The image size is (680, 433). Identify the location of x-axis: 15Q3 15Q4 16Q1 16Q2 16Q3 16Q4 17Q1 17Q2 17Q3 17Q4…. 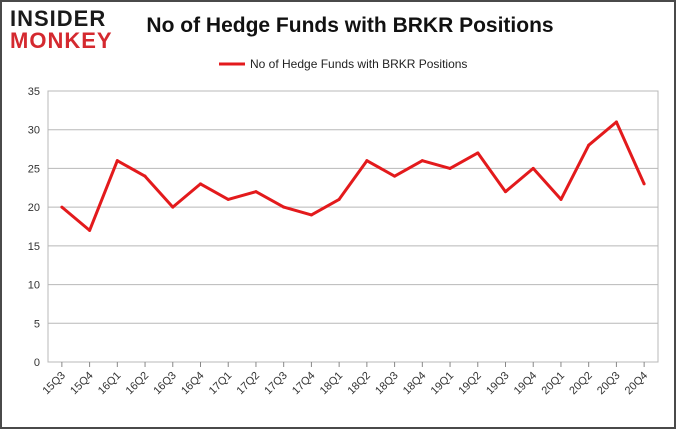
(345, 379).